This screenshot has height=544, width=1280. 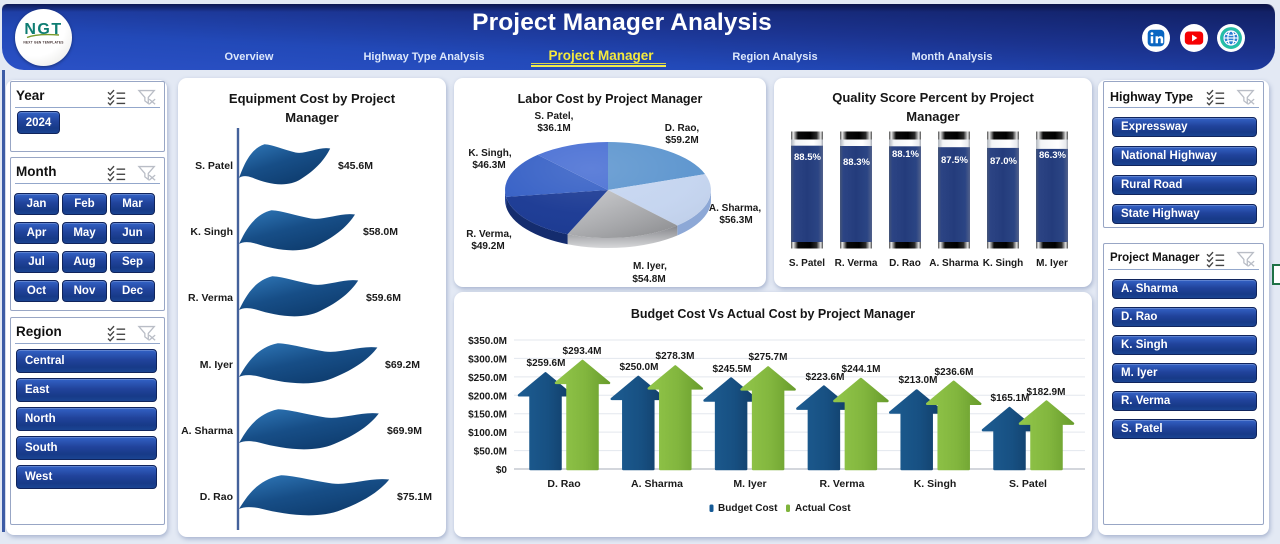 What do you see at coordinates (487, 433) in the screenshot?
I see `svg-text: $100.0M` at bounding box center [487, 433].